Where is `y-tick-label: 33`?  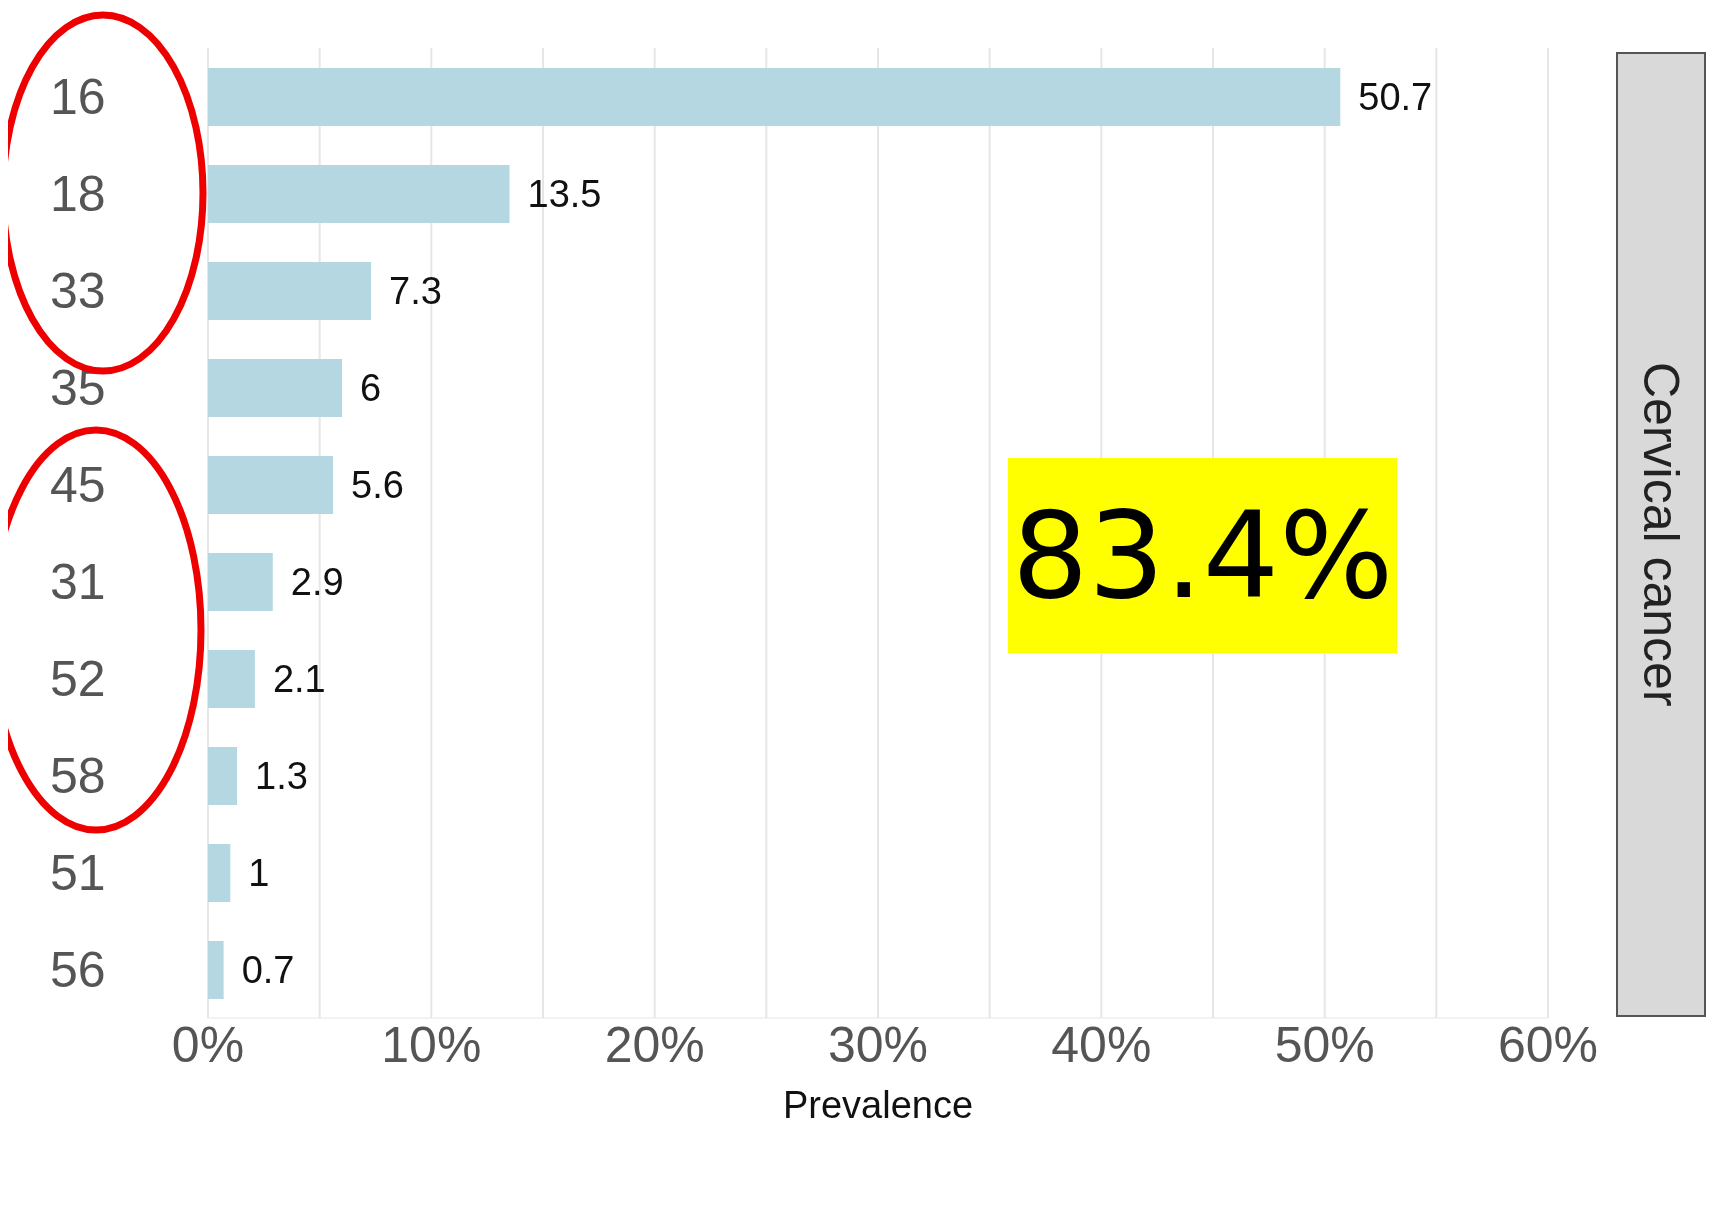
y-tick-label: 33 is located at coordinates (78, 291).